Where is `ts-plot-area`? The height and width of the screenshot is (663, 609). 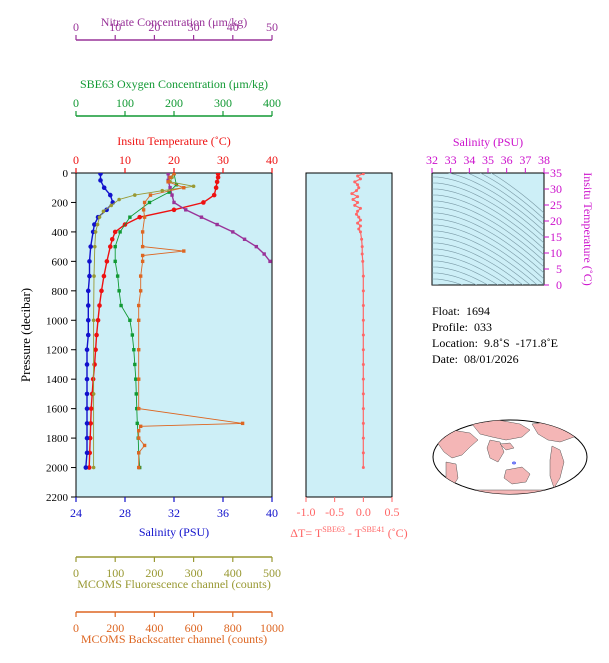
ts-plot-area is located at coordinates (488, 229).